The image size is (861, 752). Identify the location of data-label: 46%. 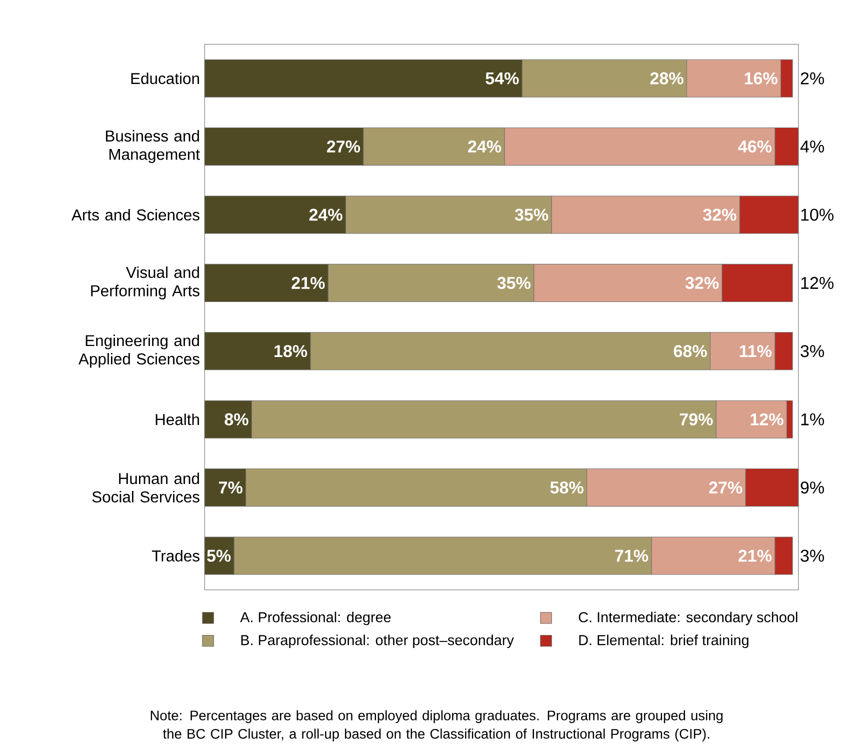
(755, 146).